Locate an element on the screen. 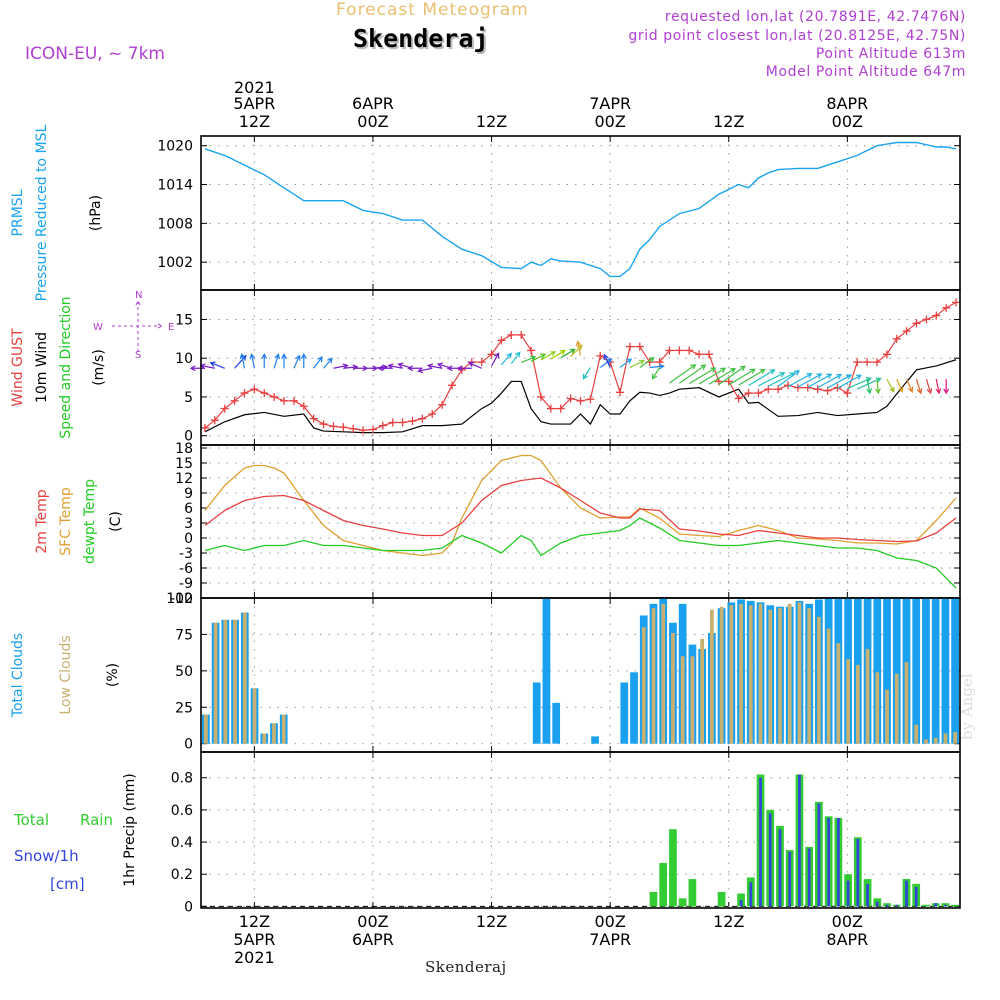 The height and width of the screenshot is (1000, 1000). y-tick-label: 10 is located at coordinates (184, 359).